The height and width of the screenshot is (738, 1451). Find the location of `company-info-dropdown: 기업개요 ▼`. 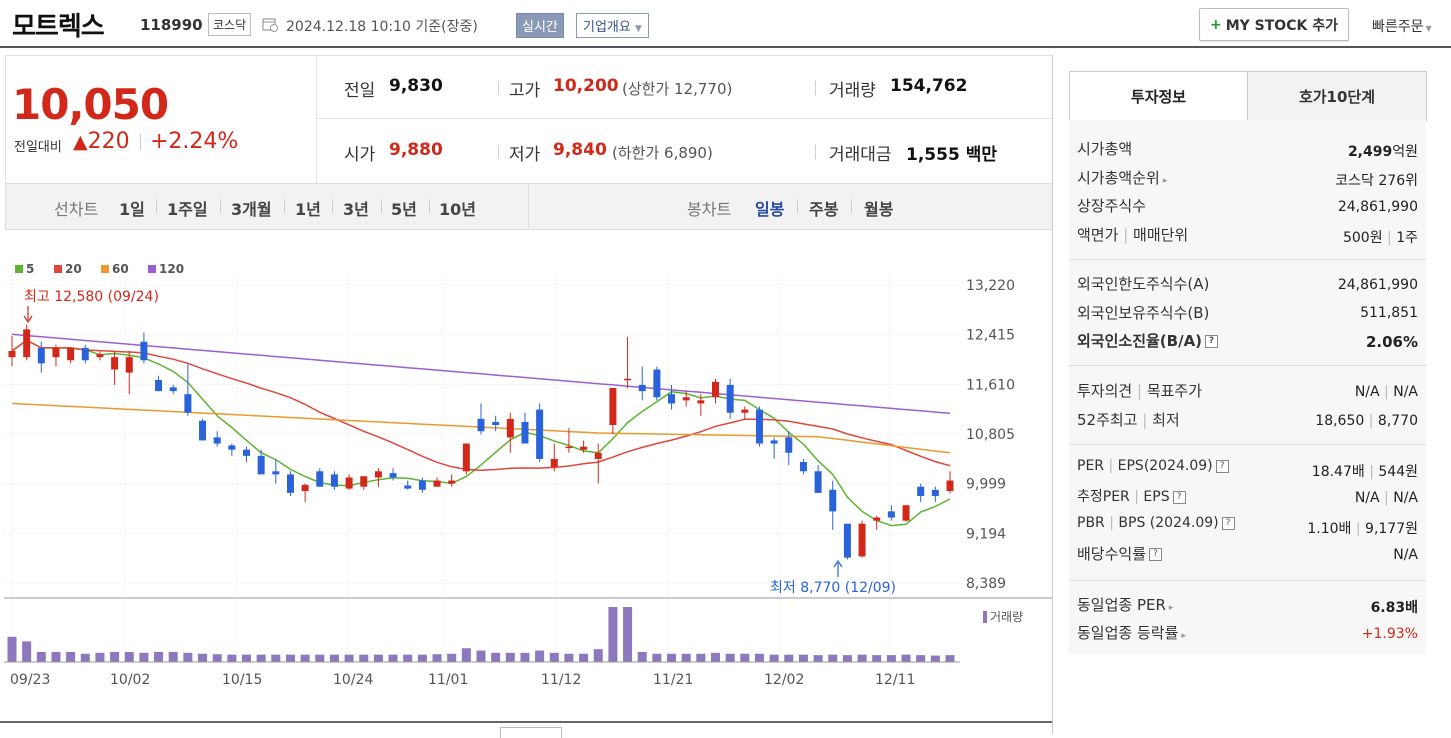

company-info-dropdown: 기업개요 ▼ is located at coordinates (612, 25).